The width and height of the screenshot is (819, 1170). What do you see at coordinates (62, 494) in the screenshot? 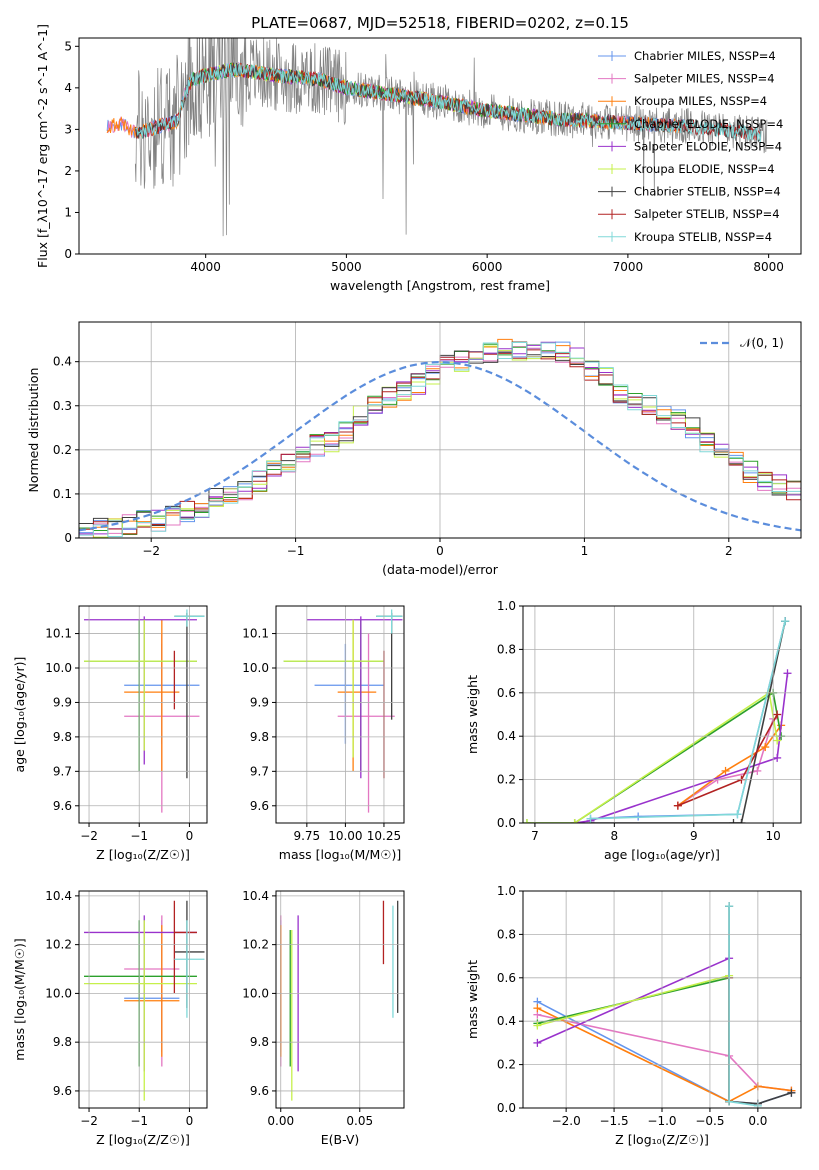
I see `y-tick-label: 0.1` at bounding box center [62, 494].